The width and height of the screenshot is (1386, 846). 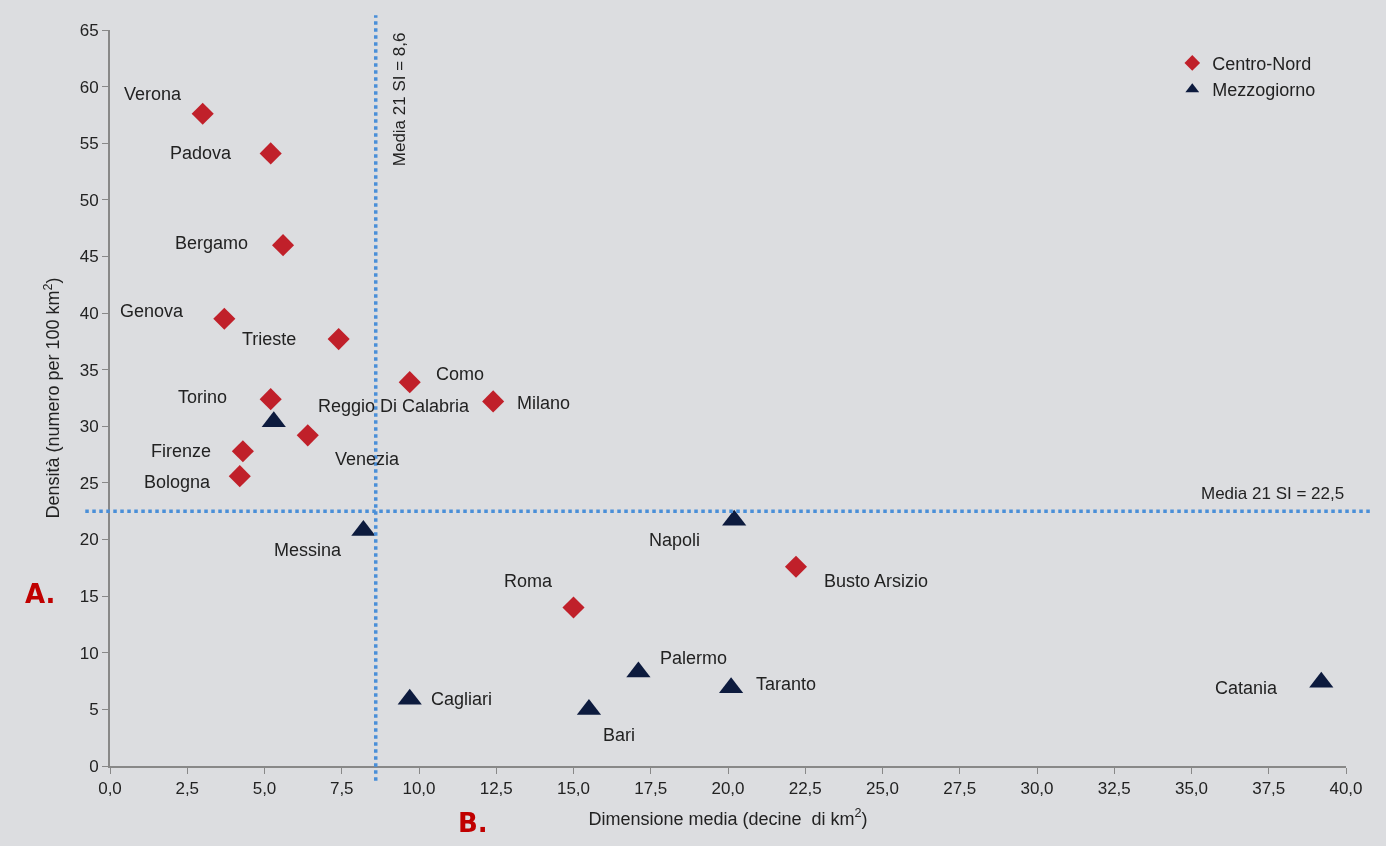 I want to click on annotation: Trieste, so click(x=269, y=339).